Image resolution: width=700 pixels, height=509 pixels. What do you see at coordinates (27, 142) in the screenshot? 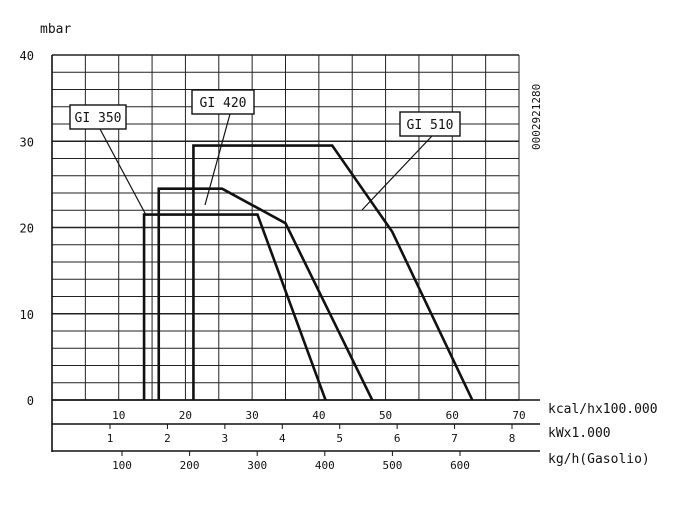
I see `y-tick-label: 30` at bounding box center [27, 142].